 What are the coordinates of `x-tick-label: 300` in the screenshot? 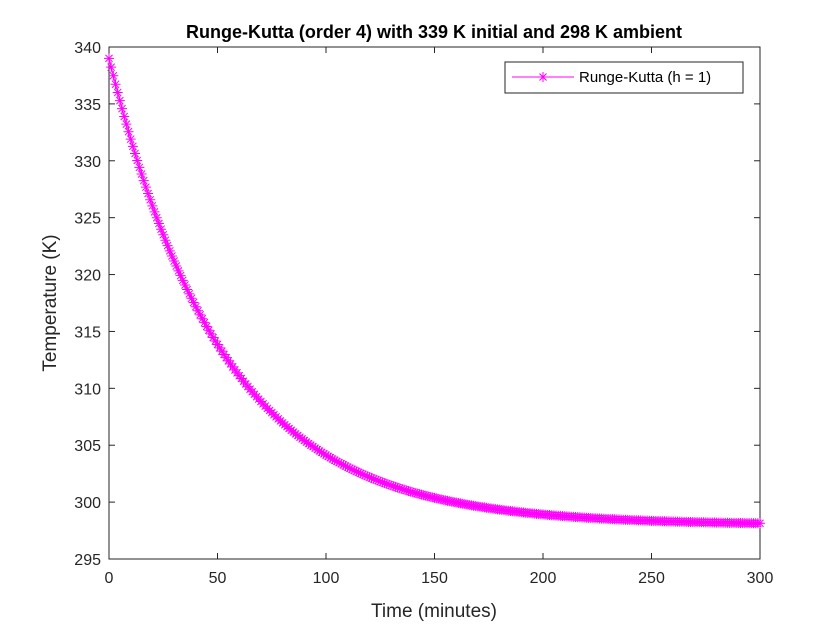 It's located at (760, 578).